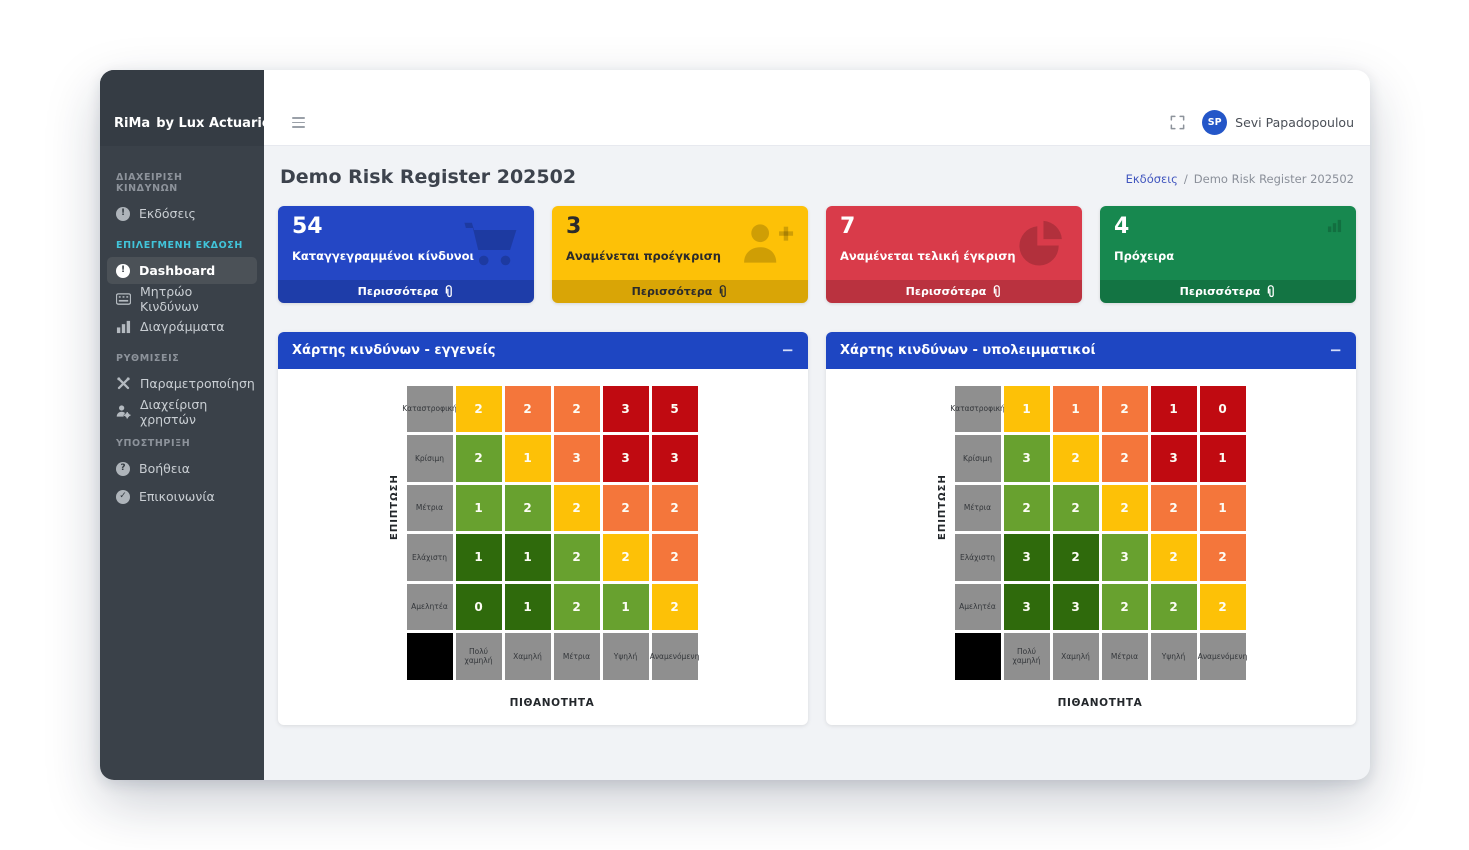 This screenshot has width=1469, height=850. What do you see at coordinates (1177, 122) in the screenshot?
I see `fullscreen-icon` at bounding box center [1177, 122].